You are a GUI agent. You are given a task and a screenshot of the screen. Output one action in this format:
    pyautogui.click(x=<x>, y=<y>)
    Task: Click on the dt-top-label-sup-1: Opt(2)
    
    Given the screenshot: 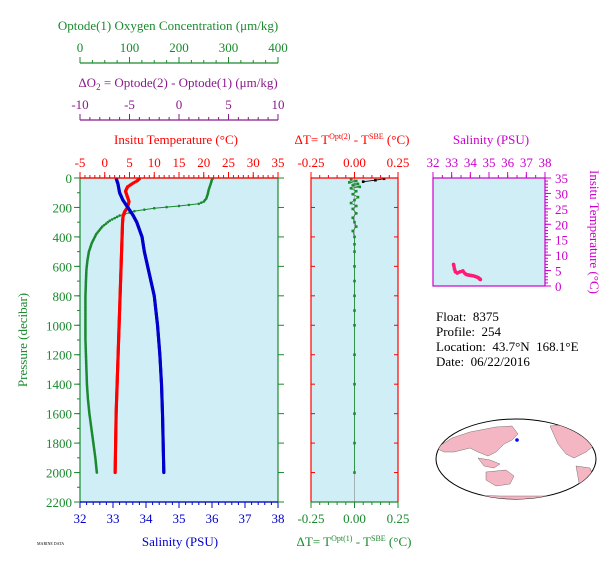 What is the action you would take?
    pyautogui.click(x=340, y=136)
    